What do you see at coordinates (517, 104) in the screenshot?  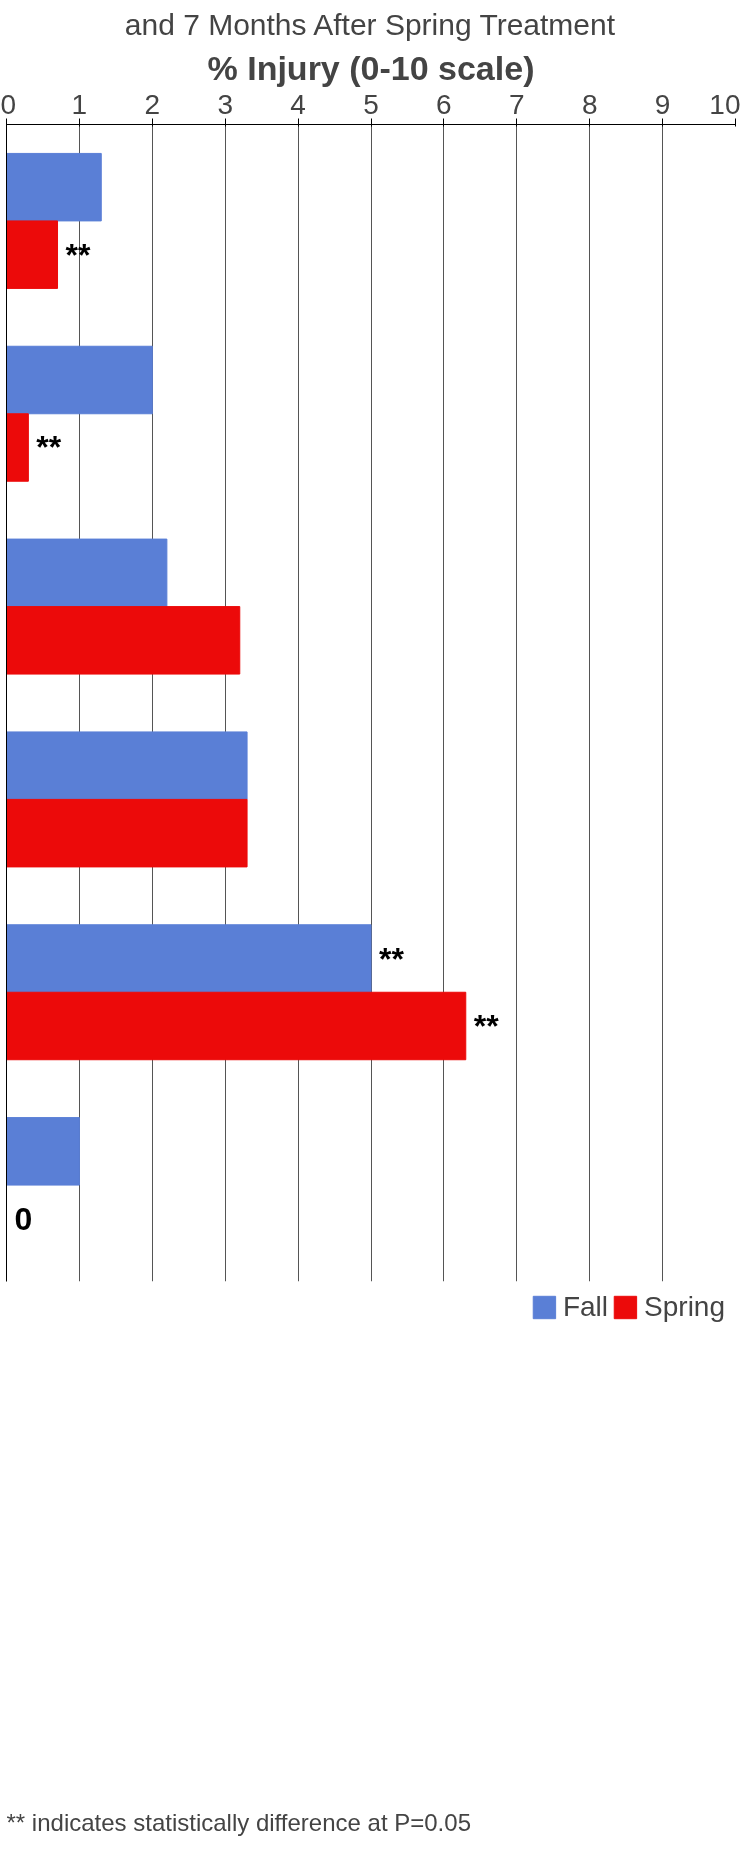 I see `x-tick-label: 7` at bounding box center [517, 104].